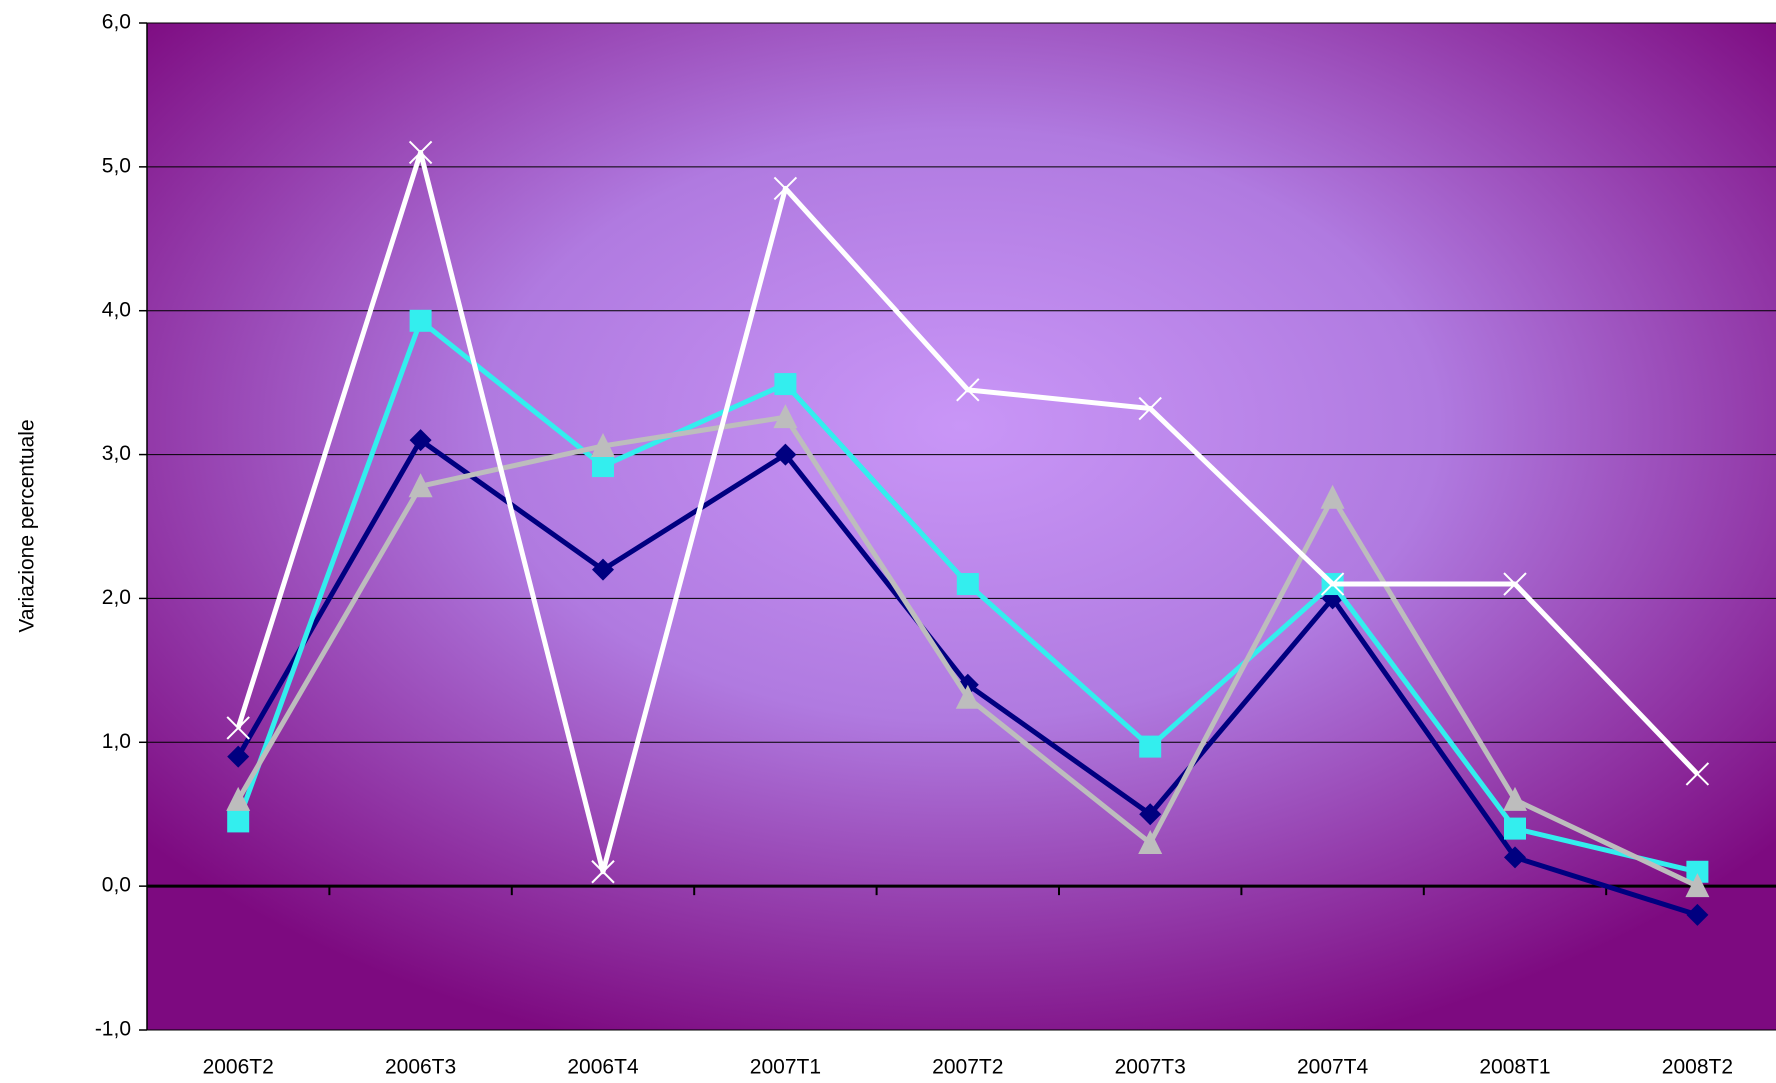  I want to click on x-tick-label: 2007T1, so click(785, 1067).